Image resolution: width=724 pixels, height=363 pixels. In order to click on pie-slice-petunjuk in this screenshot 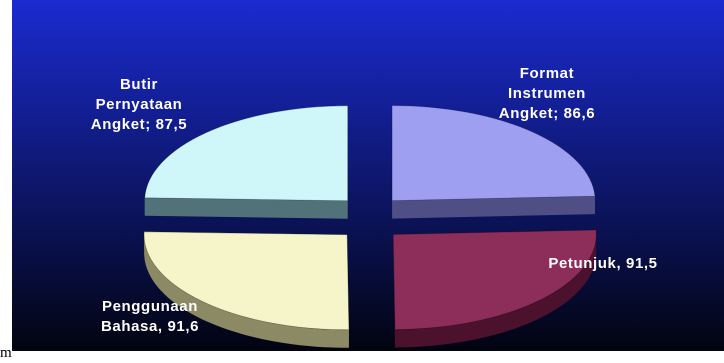, I will do `click(494, 288)`.